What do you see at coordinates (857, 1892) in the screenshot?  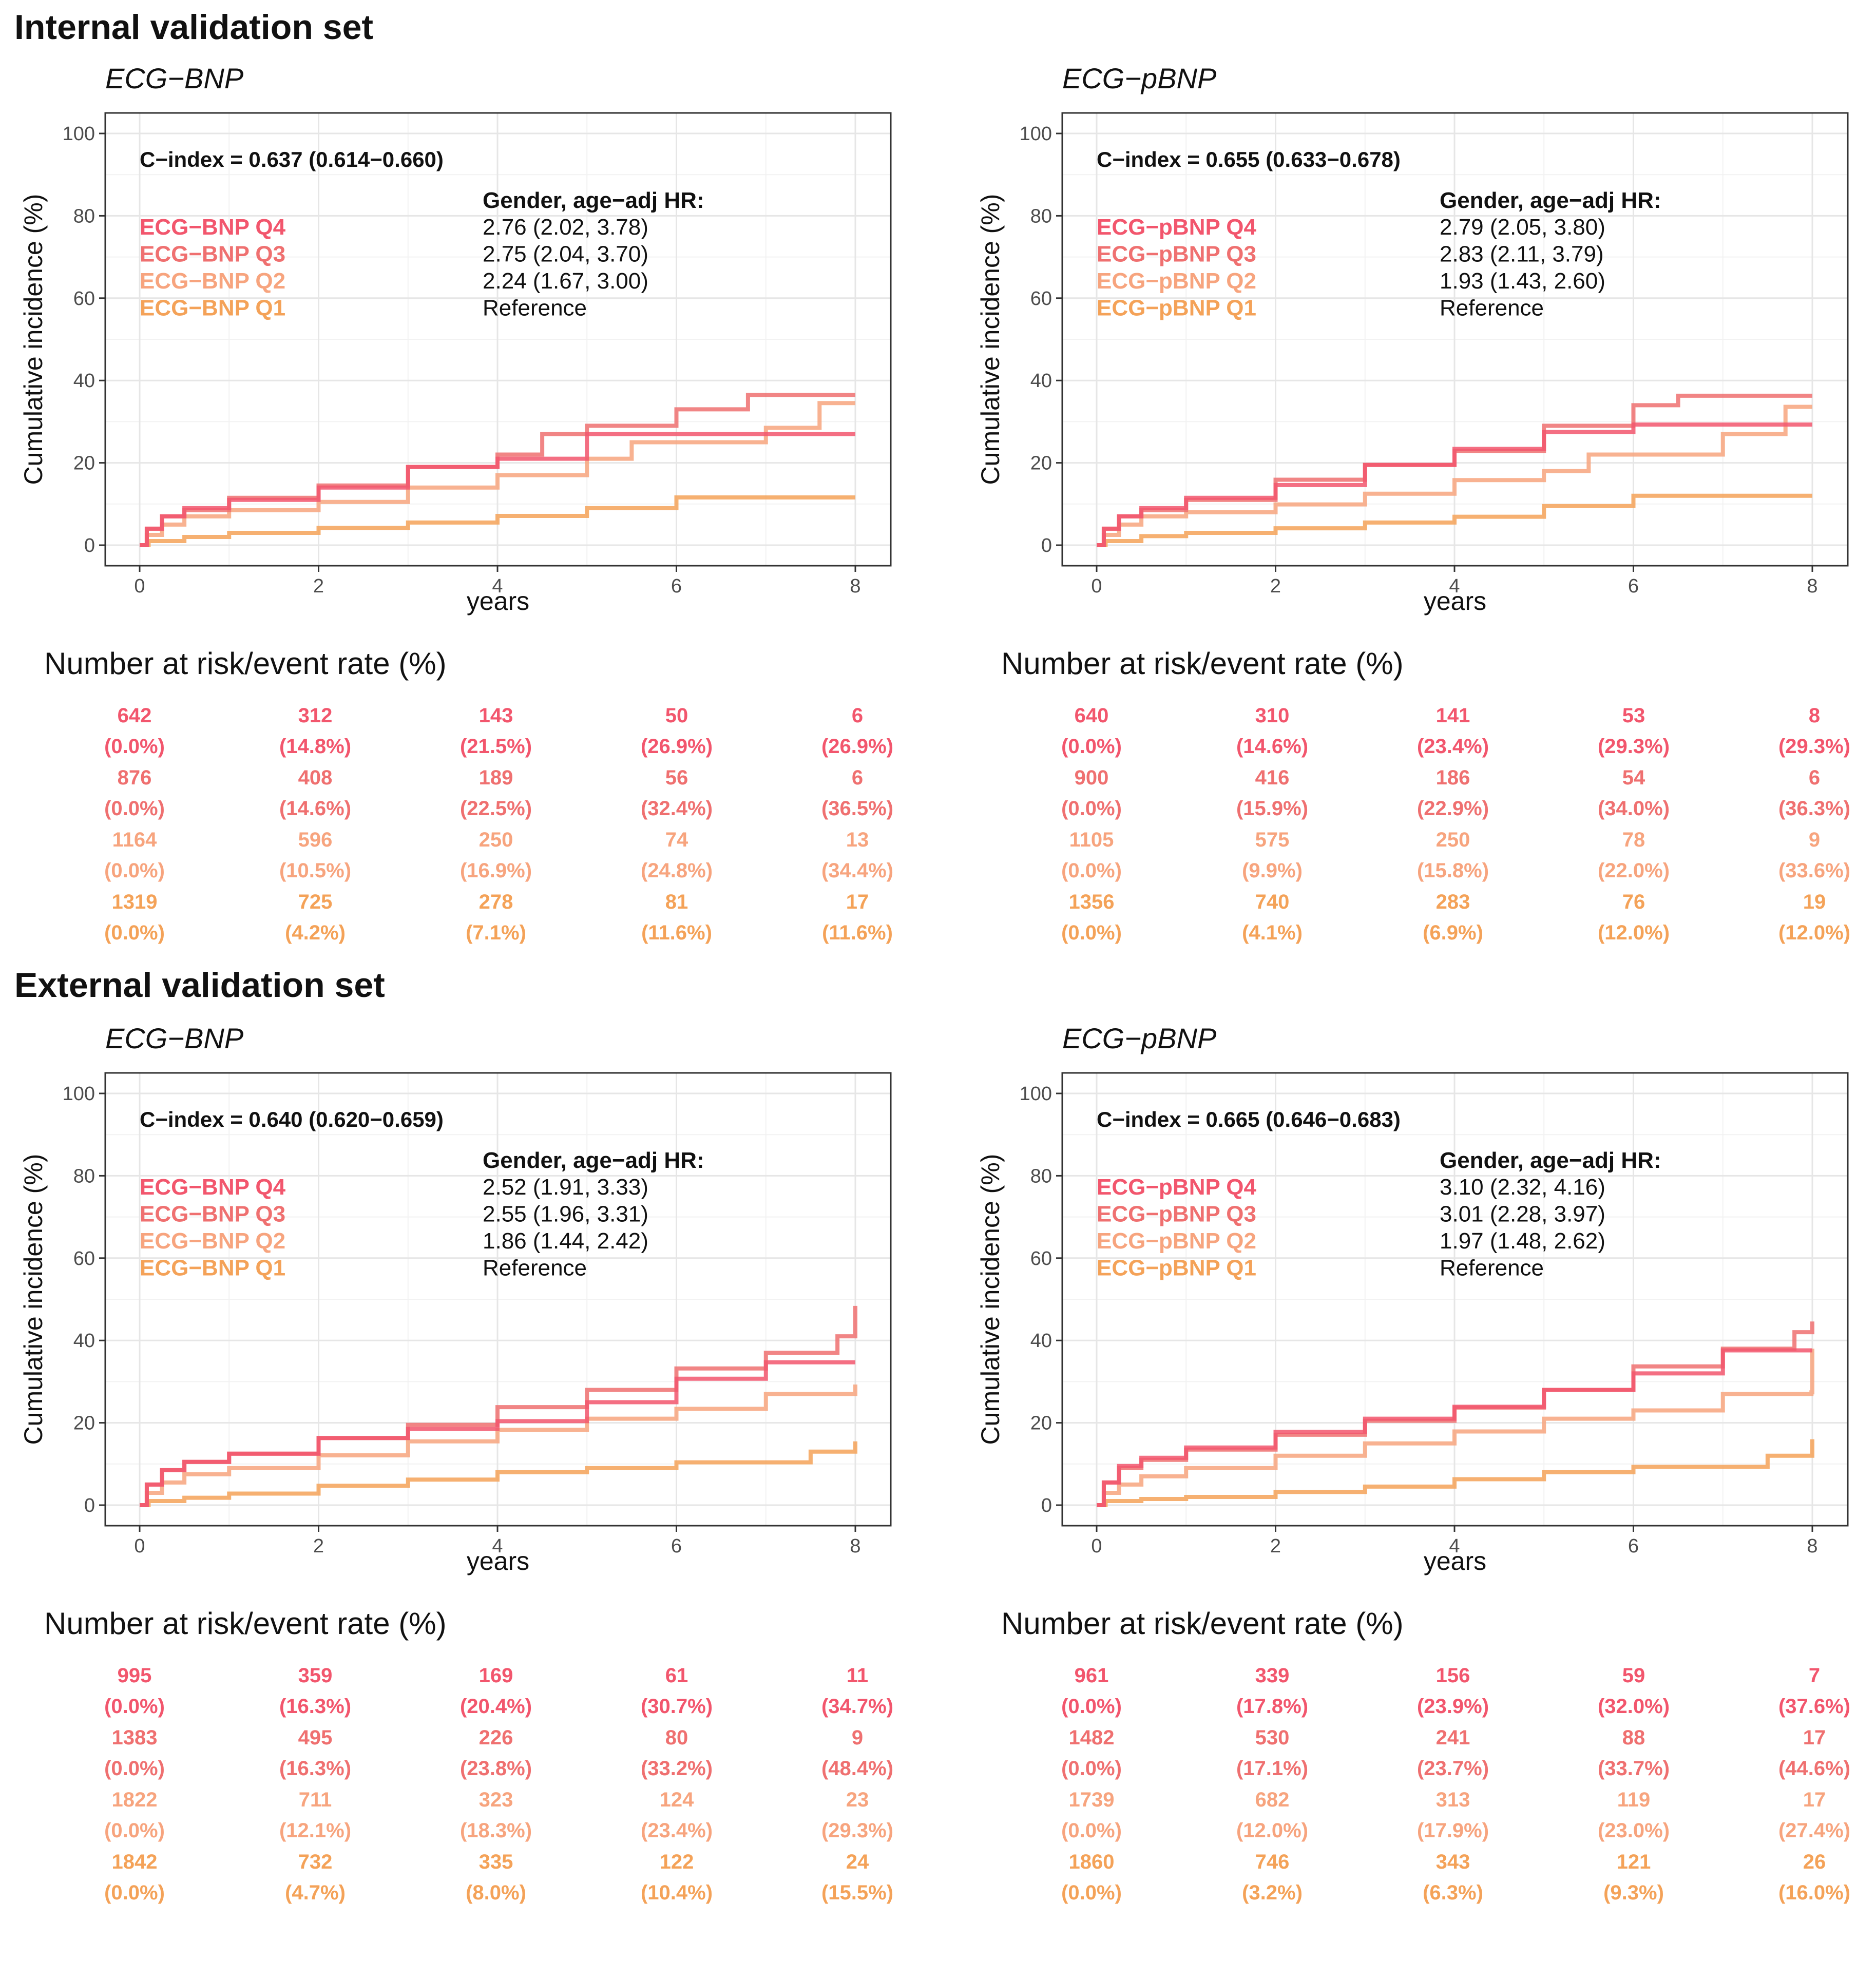 I see `risk-event-rate-q1: (15.5%)` at bounding box center [857, 1892].